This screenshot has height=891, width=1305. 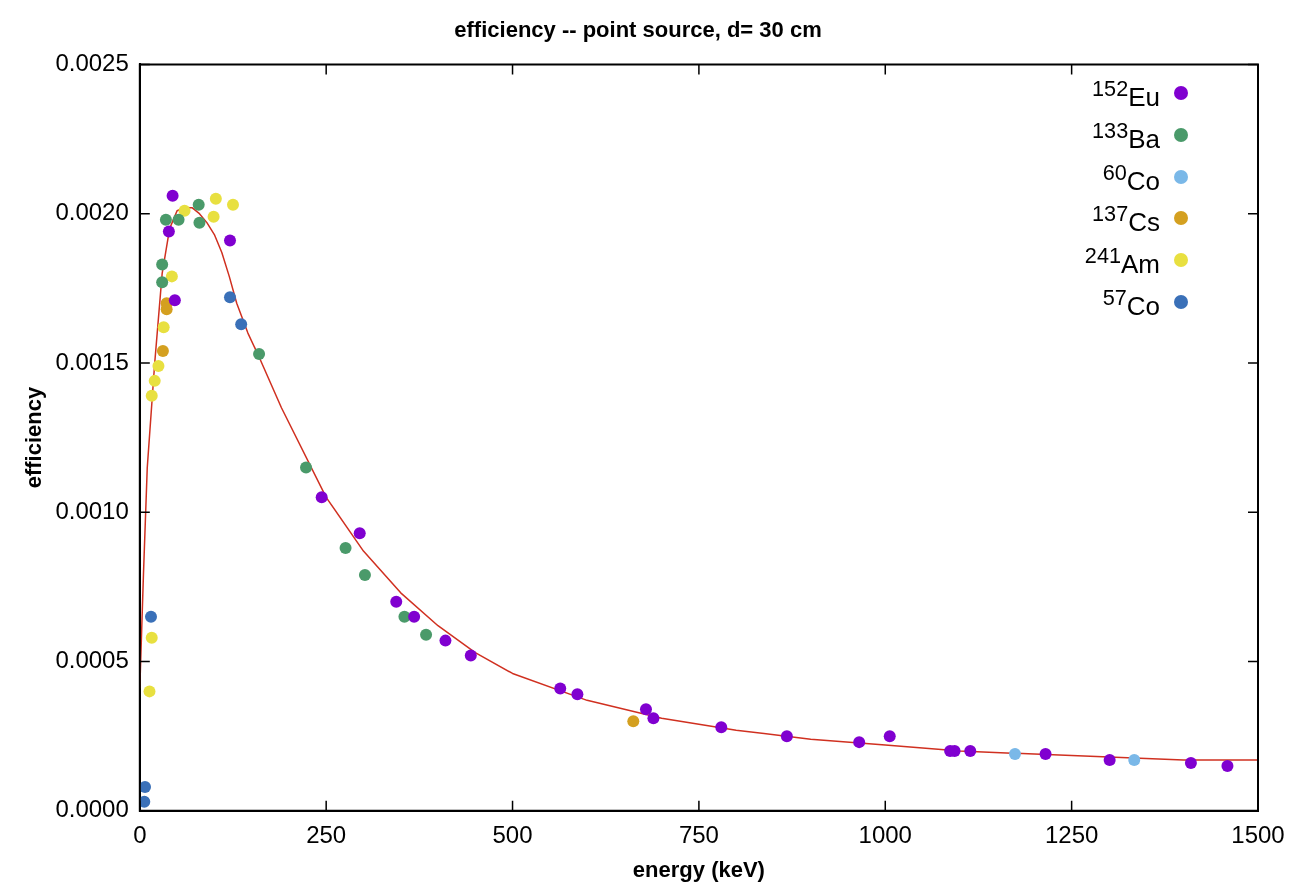 I want to click on legend-label: $^{152}$Eu, so click(x=1126, y=95).